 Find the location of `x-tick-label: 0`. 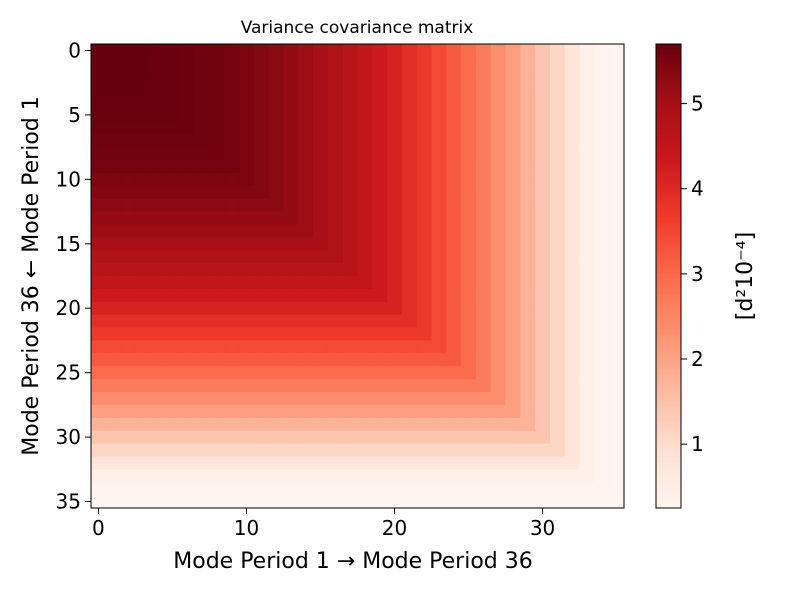

x-tick-label: 0 is located at coordinates (98, 528).